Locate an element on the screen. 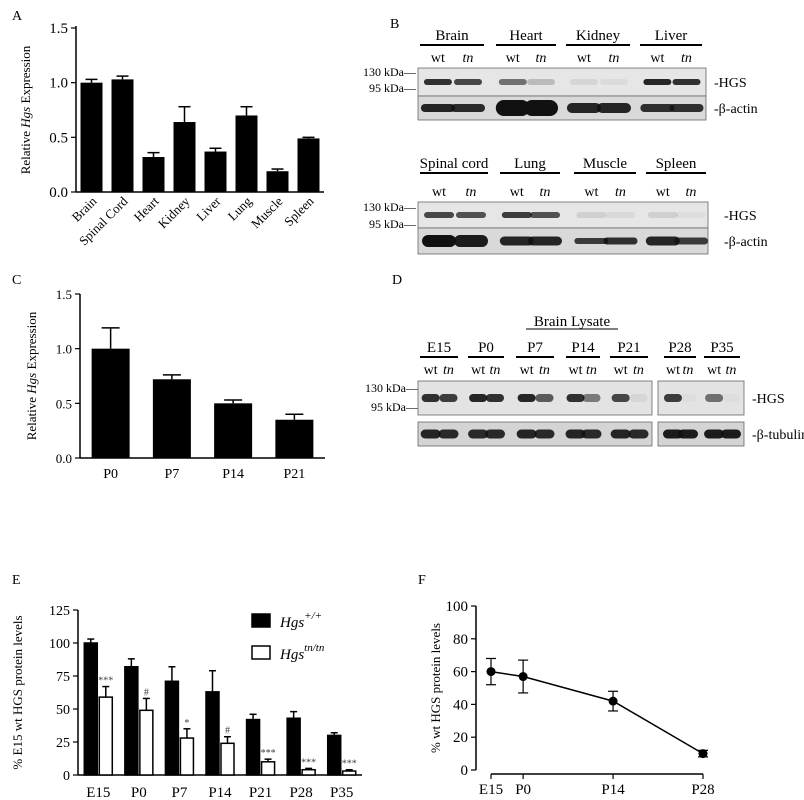  legend-entry: Hgstn/tn is located at coordinates (302, 652).